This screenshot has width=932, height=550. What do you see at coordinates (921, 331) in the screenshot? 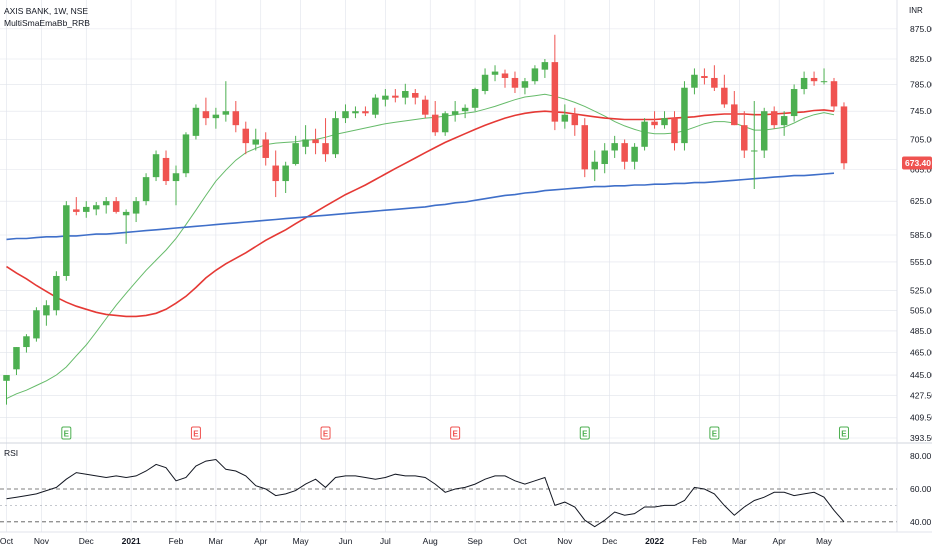
I see `price-tick-label: 485.00` at bounding box center [921, 331].